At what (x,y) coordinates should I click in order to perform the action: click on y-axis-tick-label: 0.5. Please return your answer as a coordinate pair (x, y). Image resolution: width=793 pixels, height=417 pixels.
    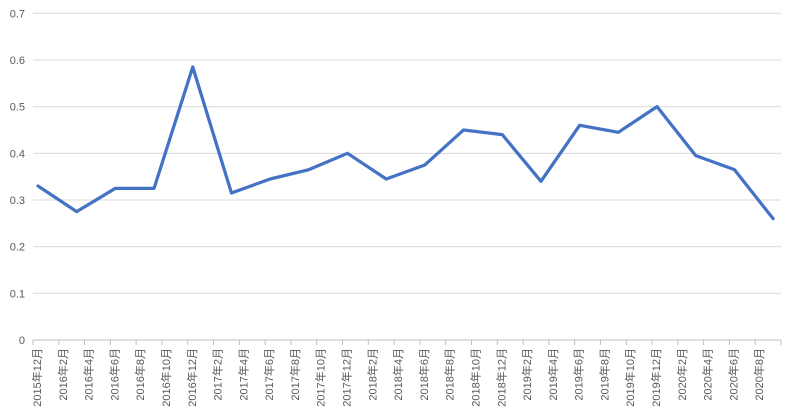
    Looking at the image, I should click on (17, 108).